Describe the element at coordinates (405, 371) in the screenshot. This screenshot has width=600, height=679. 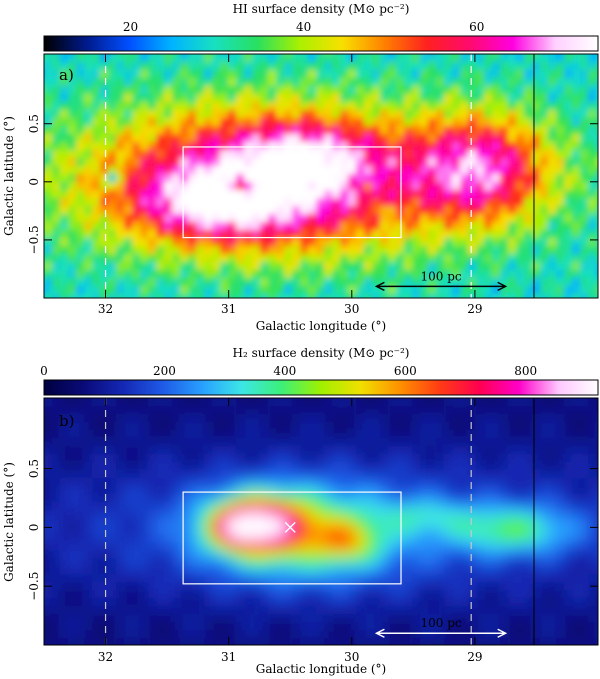
I see `colorbar-tick-label: 600` at that location.